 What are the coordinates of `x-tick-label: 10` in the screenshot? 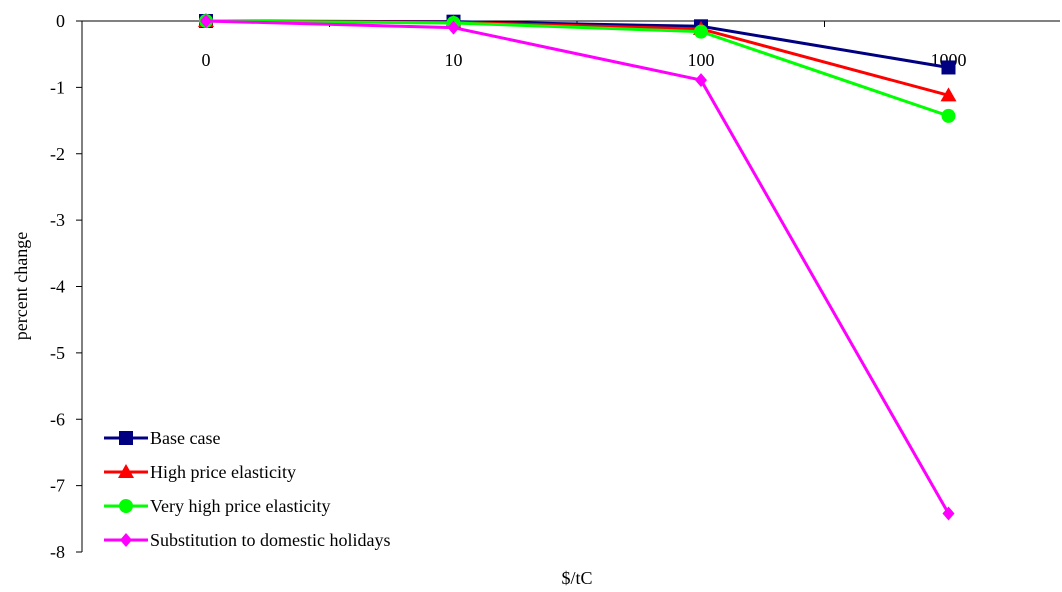 It's located at (454, 60).